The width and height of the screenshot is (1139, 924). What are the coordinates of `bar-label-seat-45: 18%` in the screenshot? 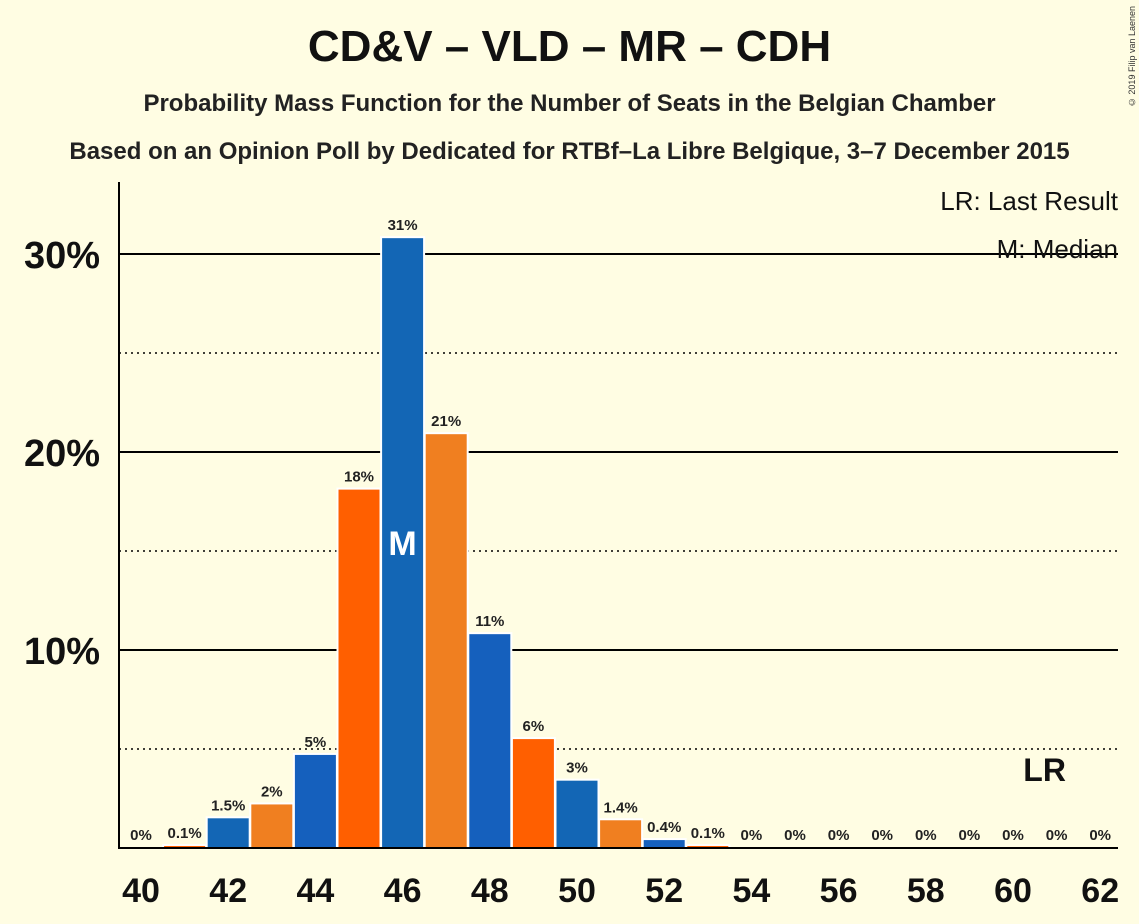 It's located at (359, 477).